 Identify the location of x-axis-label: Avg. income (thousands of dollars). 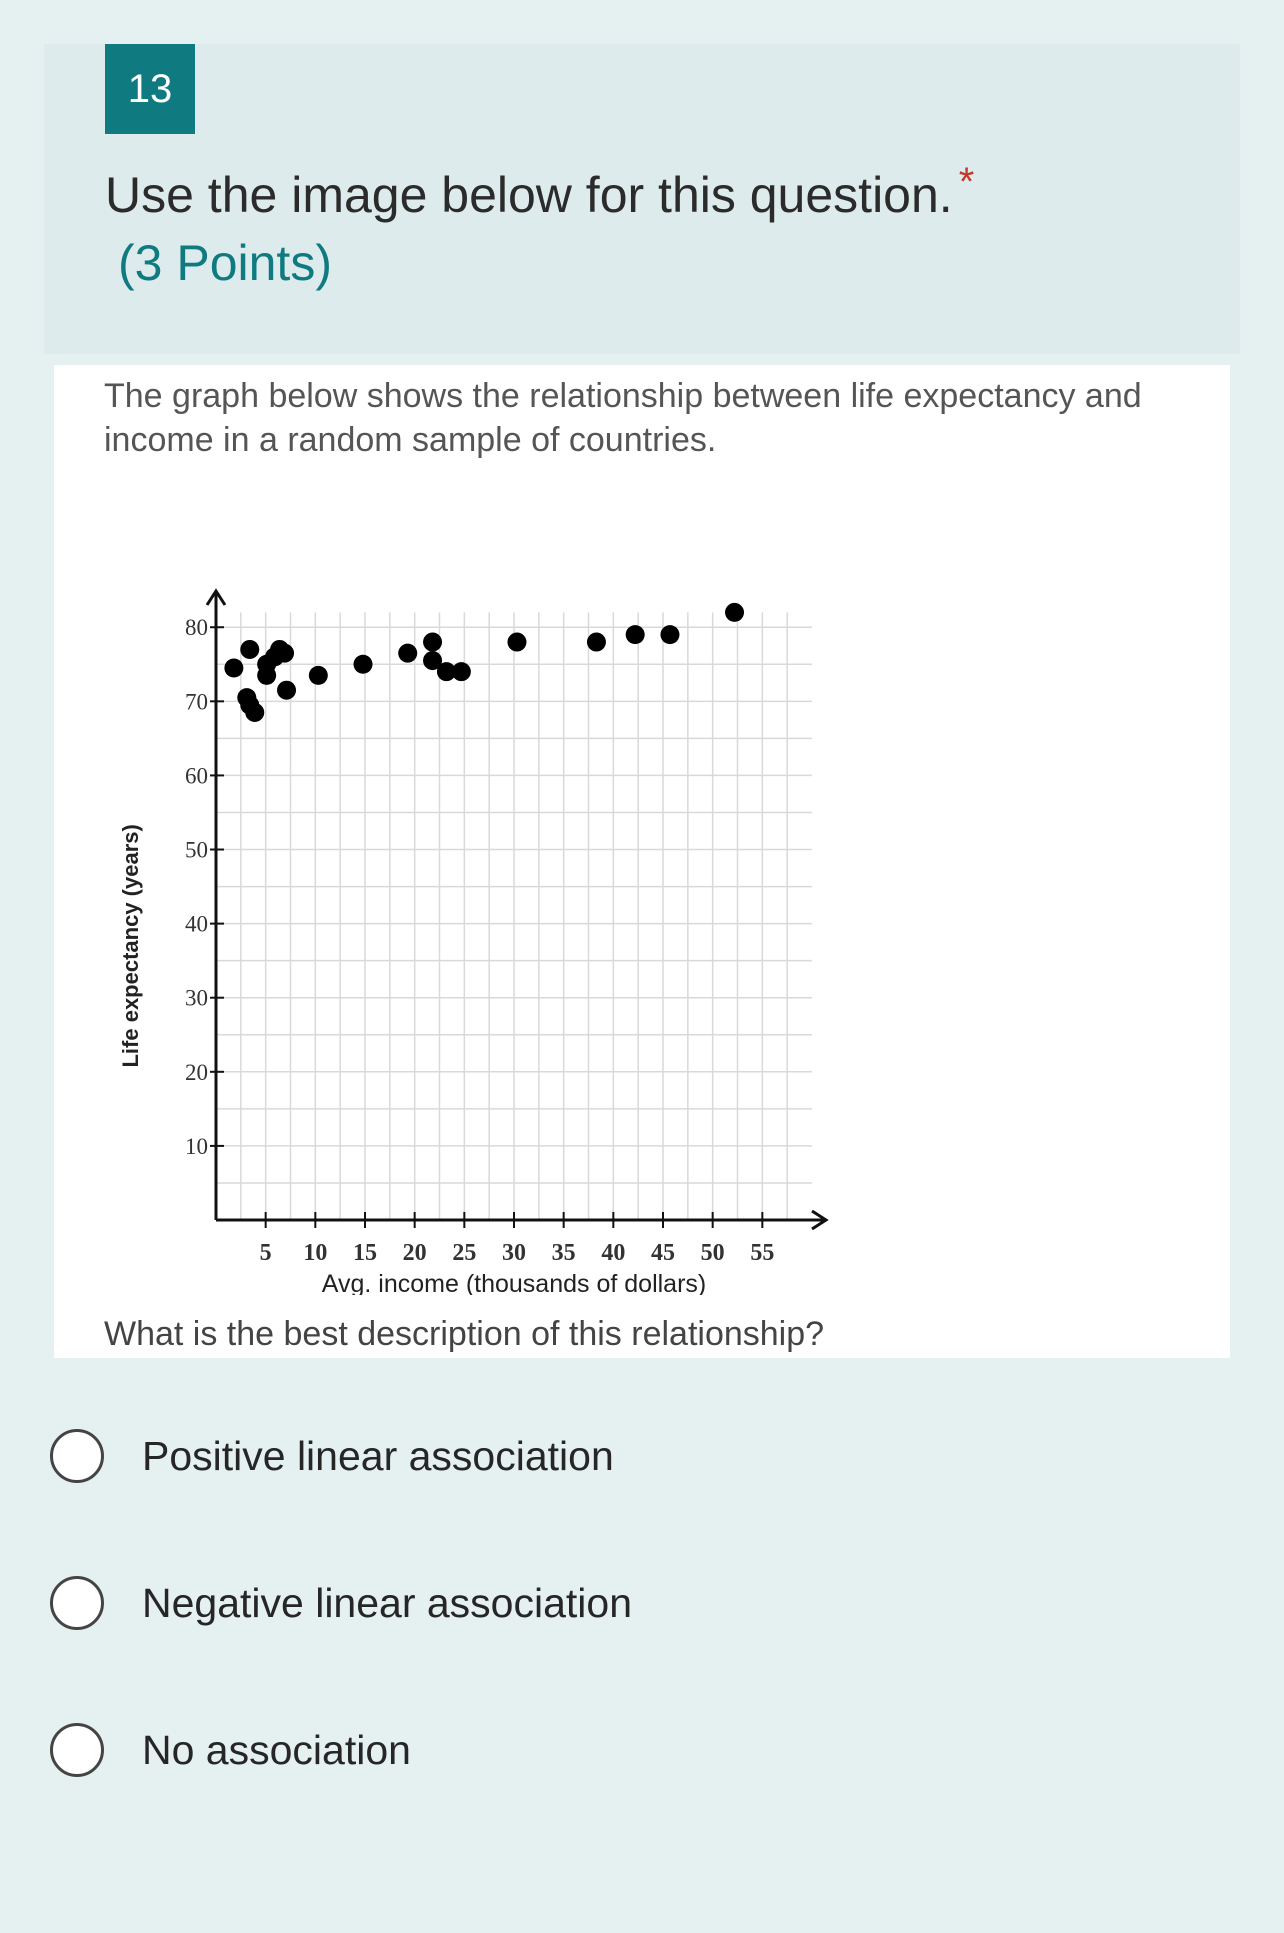
(514, 1282).